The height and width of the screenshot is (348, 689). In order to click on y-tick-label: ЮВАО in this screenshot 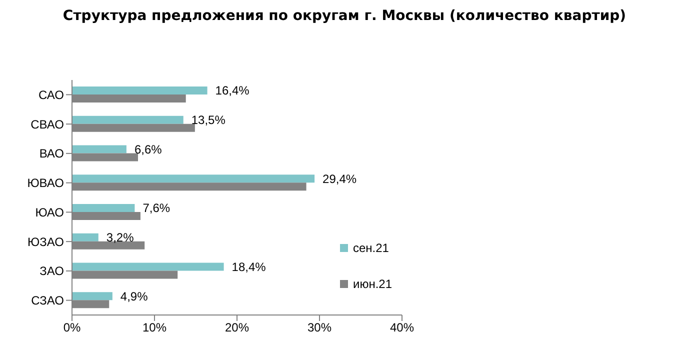, I will do `click(45, 183)`.